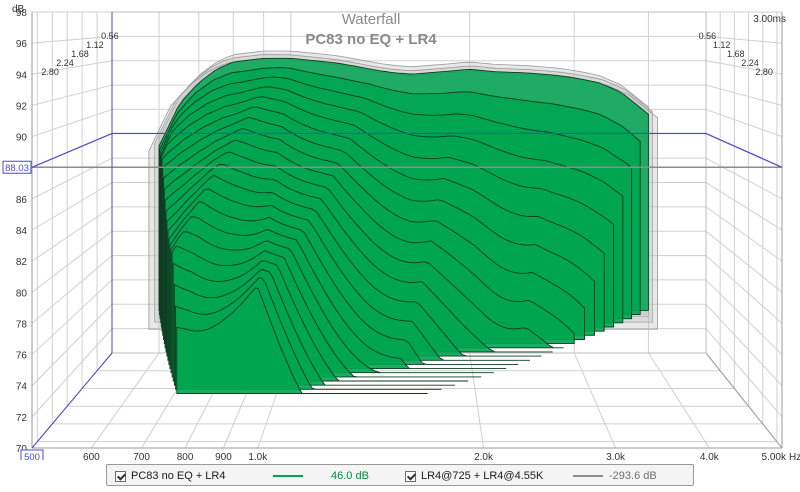  I want to click on x-tick-label: 5.00k, so click(774, 456).